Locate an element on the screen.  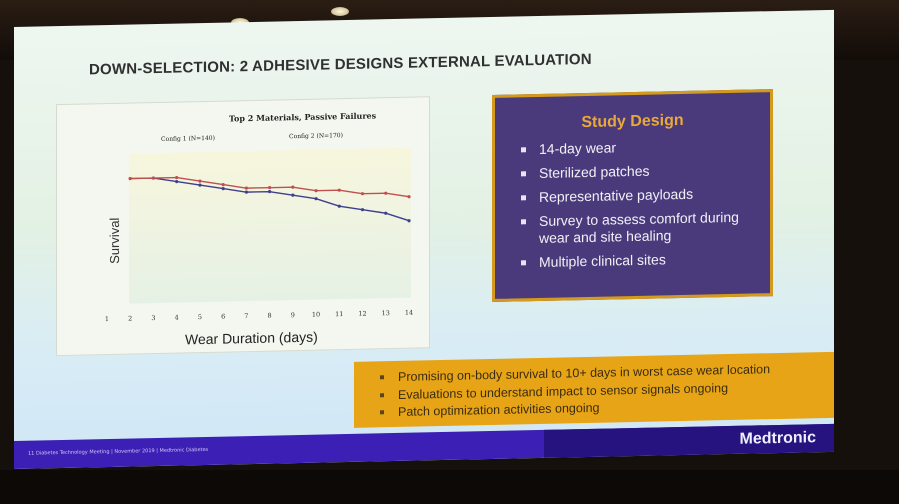
medtronic-logo: Medtronic is located at coordinates (777, 438).